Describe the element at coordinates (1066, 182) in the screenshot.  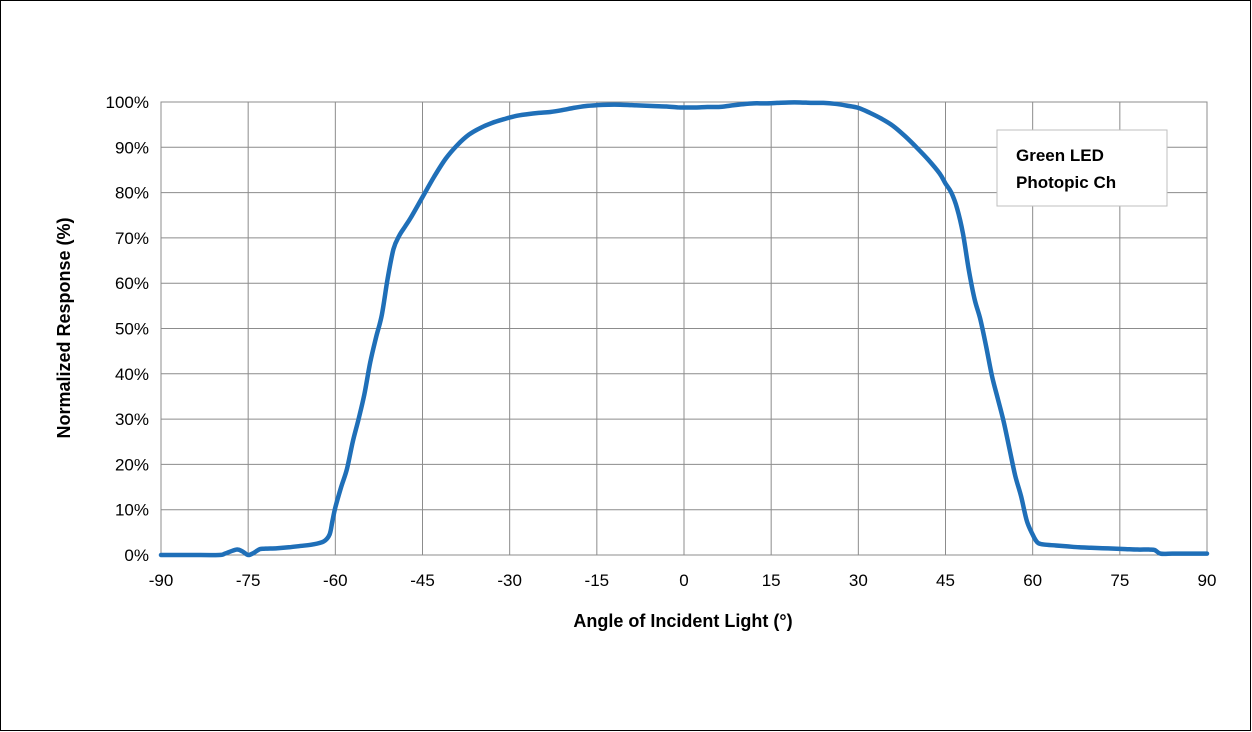
I see `legend-line-2: Photopic Ch` at that location.